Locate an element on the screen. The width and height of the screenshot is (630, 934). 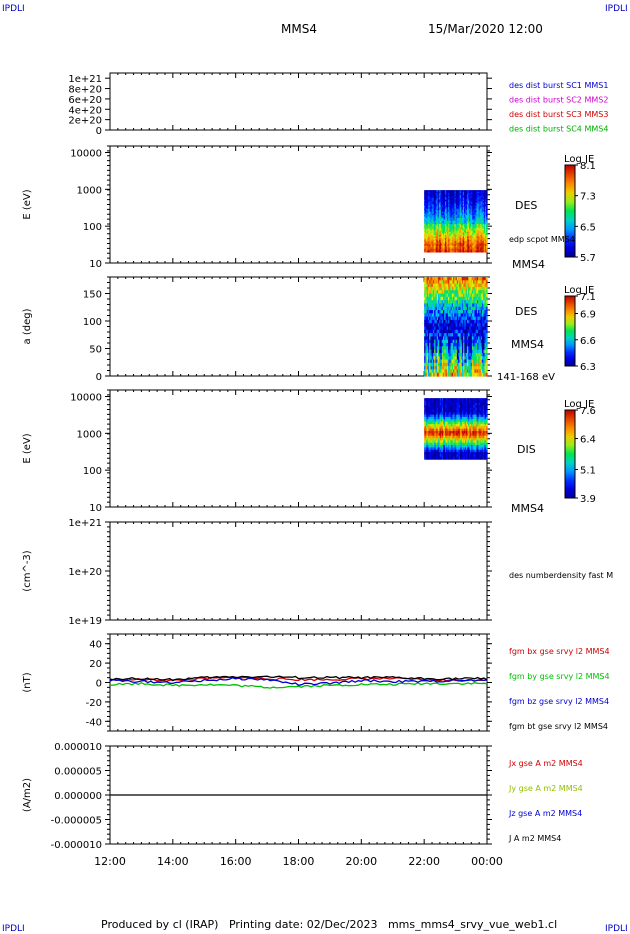
spectrogram-cells is located at coordinates (456, 429).